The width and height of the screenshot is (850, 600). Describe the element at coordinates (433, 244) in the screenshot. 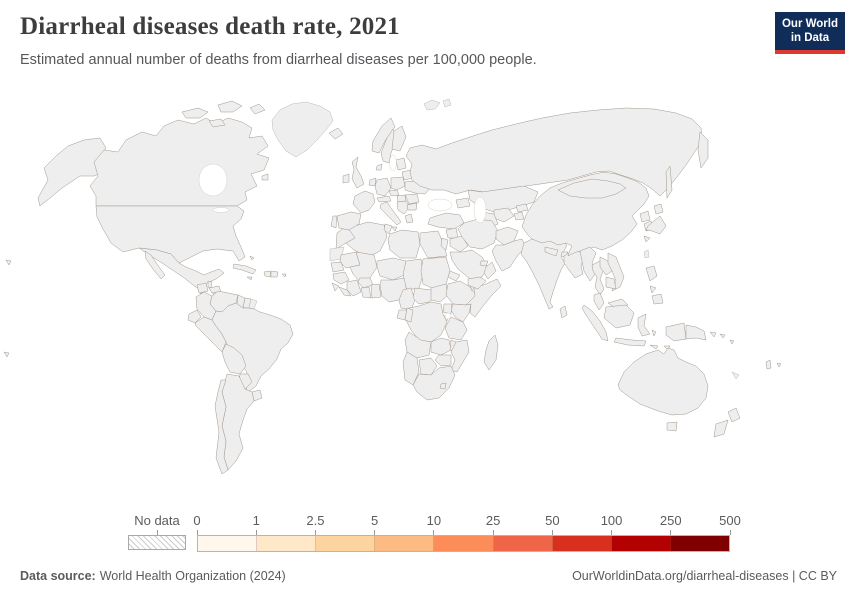

I see `country-egypt` at that location.